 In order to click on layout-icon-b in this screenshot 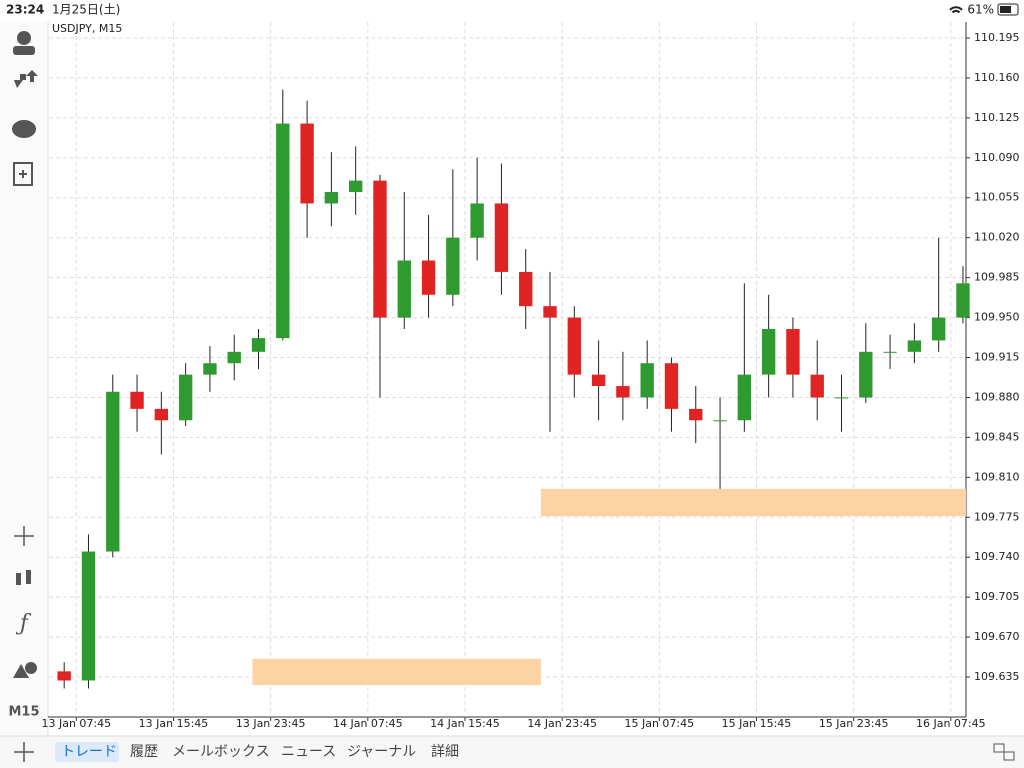, I will do `click(1009, 756)`.